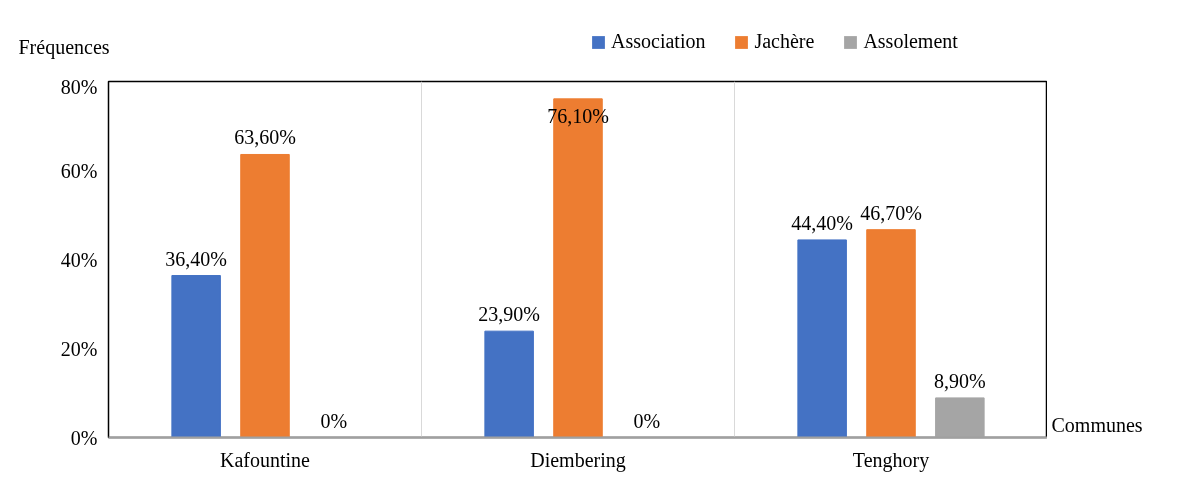 The width and height of the screenshot is (1194, 497). What do you see at coordinates (578, 460) in the screenshot?
I see `x-tick-label: Diembering` at bounding box center [578, 460].